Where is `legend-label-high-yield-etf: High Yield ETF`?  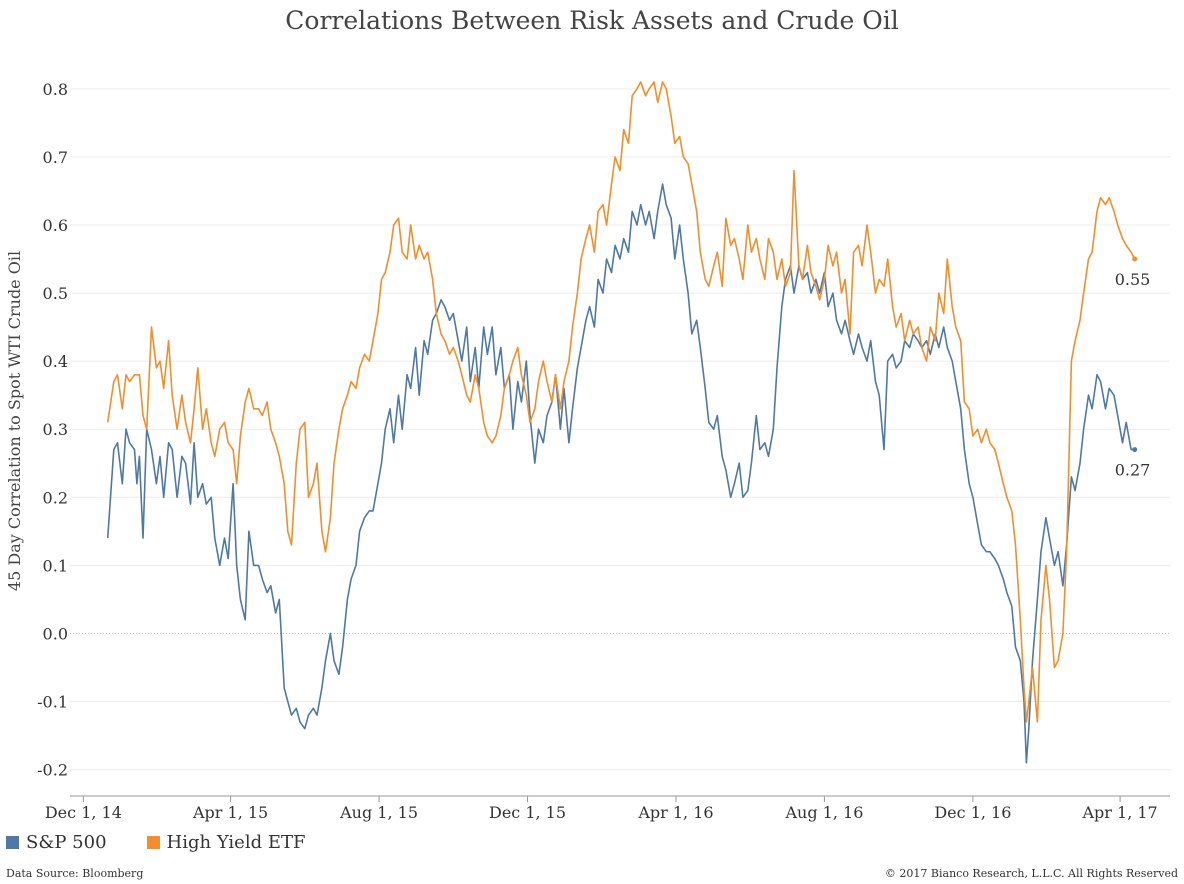 legend-label-high-yield-etf: High Yield ETF is located at coordinates (236, 842).